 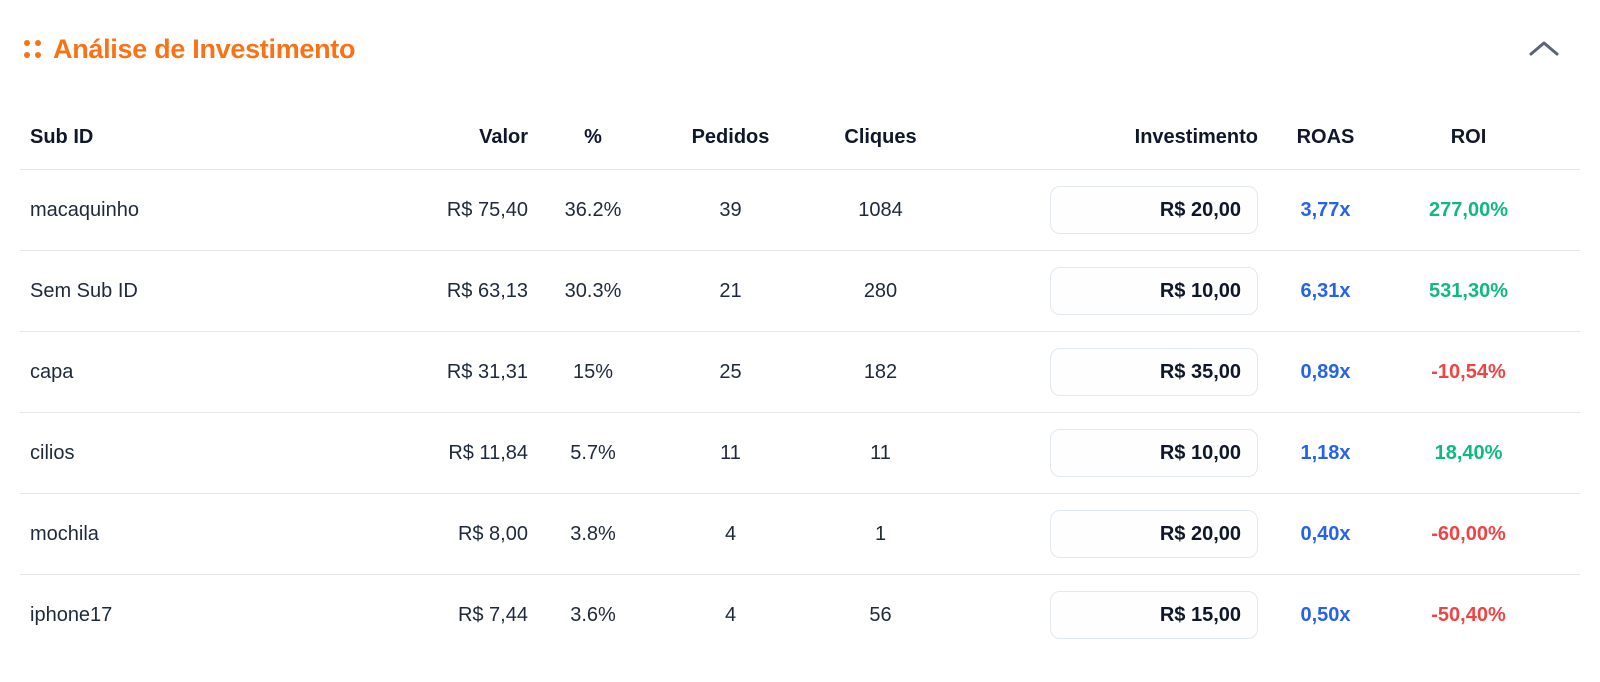 What do you see at coordinates (730, 291) in the screenshot?
I see `pedidos-cell: 21` at bounding box center [730, 291].